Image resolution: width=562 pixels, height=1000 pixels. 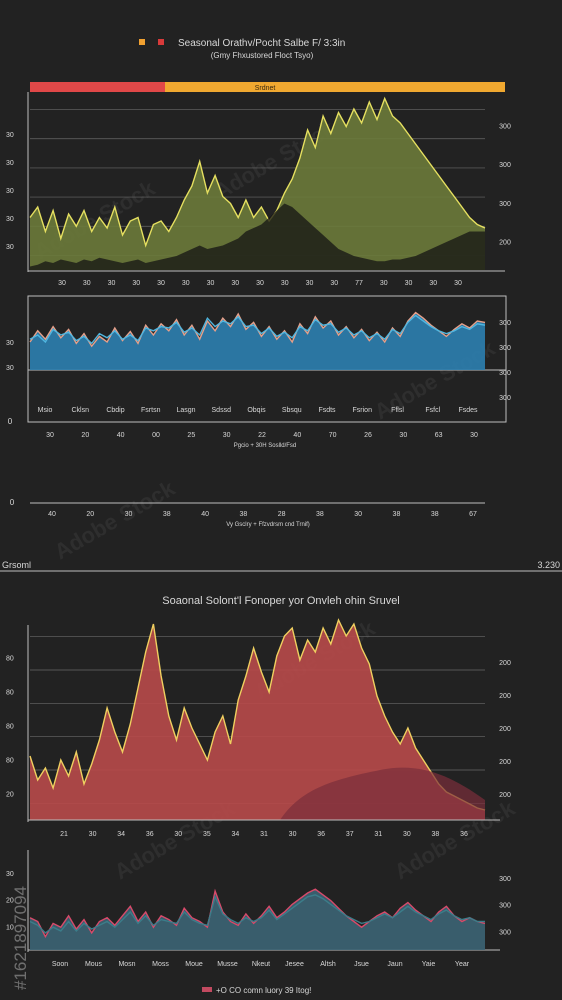 I want to click on y-tick-label: 0, so click(x=10, y=421).